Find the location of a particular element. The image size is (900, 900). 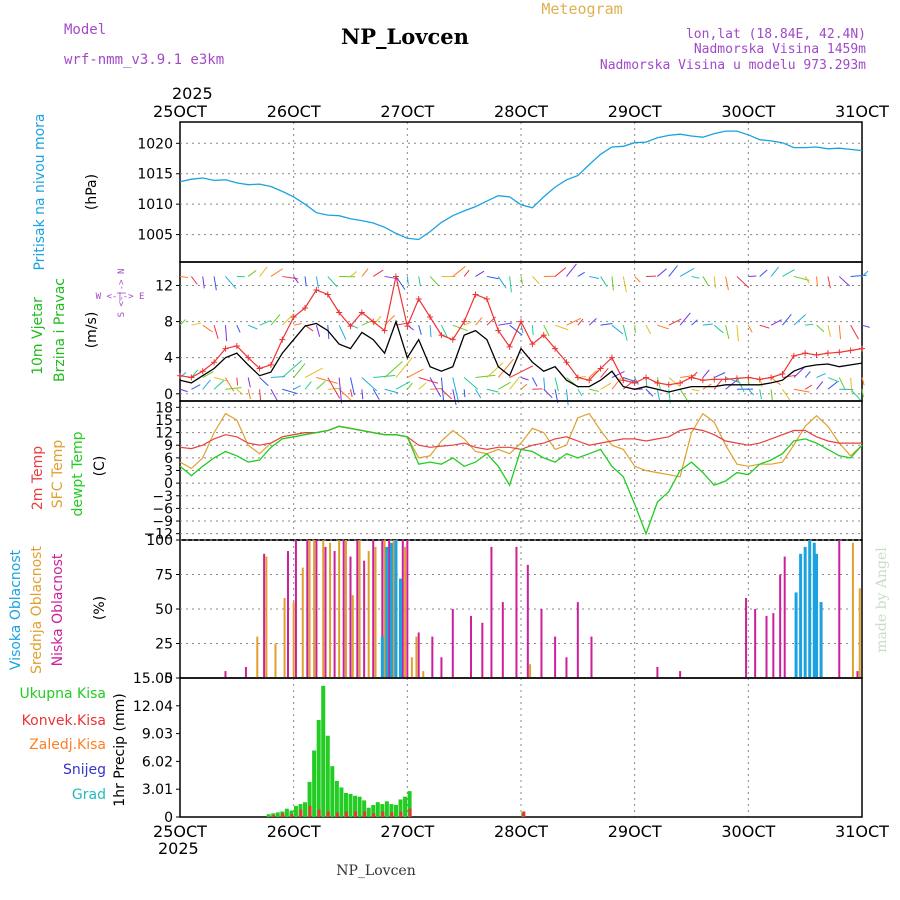

wind-panel: 0 4 8 12 is located at coordinates (512, 333).